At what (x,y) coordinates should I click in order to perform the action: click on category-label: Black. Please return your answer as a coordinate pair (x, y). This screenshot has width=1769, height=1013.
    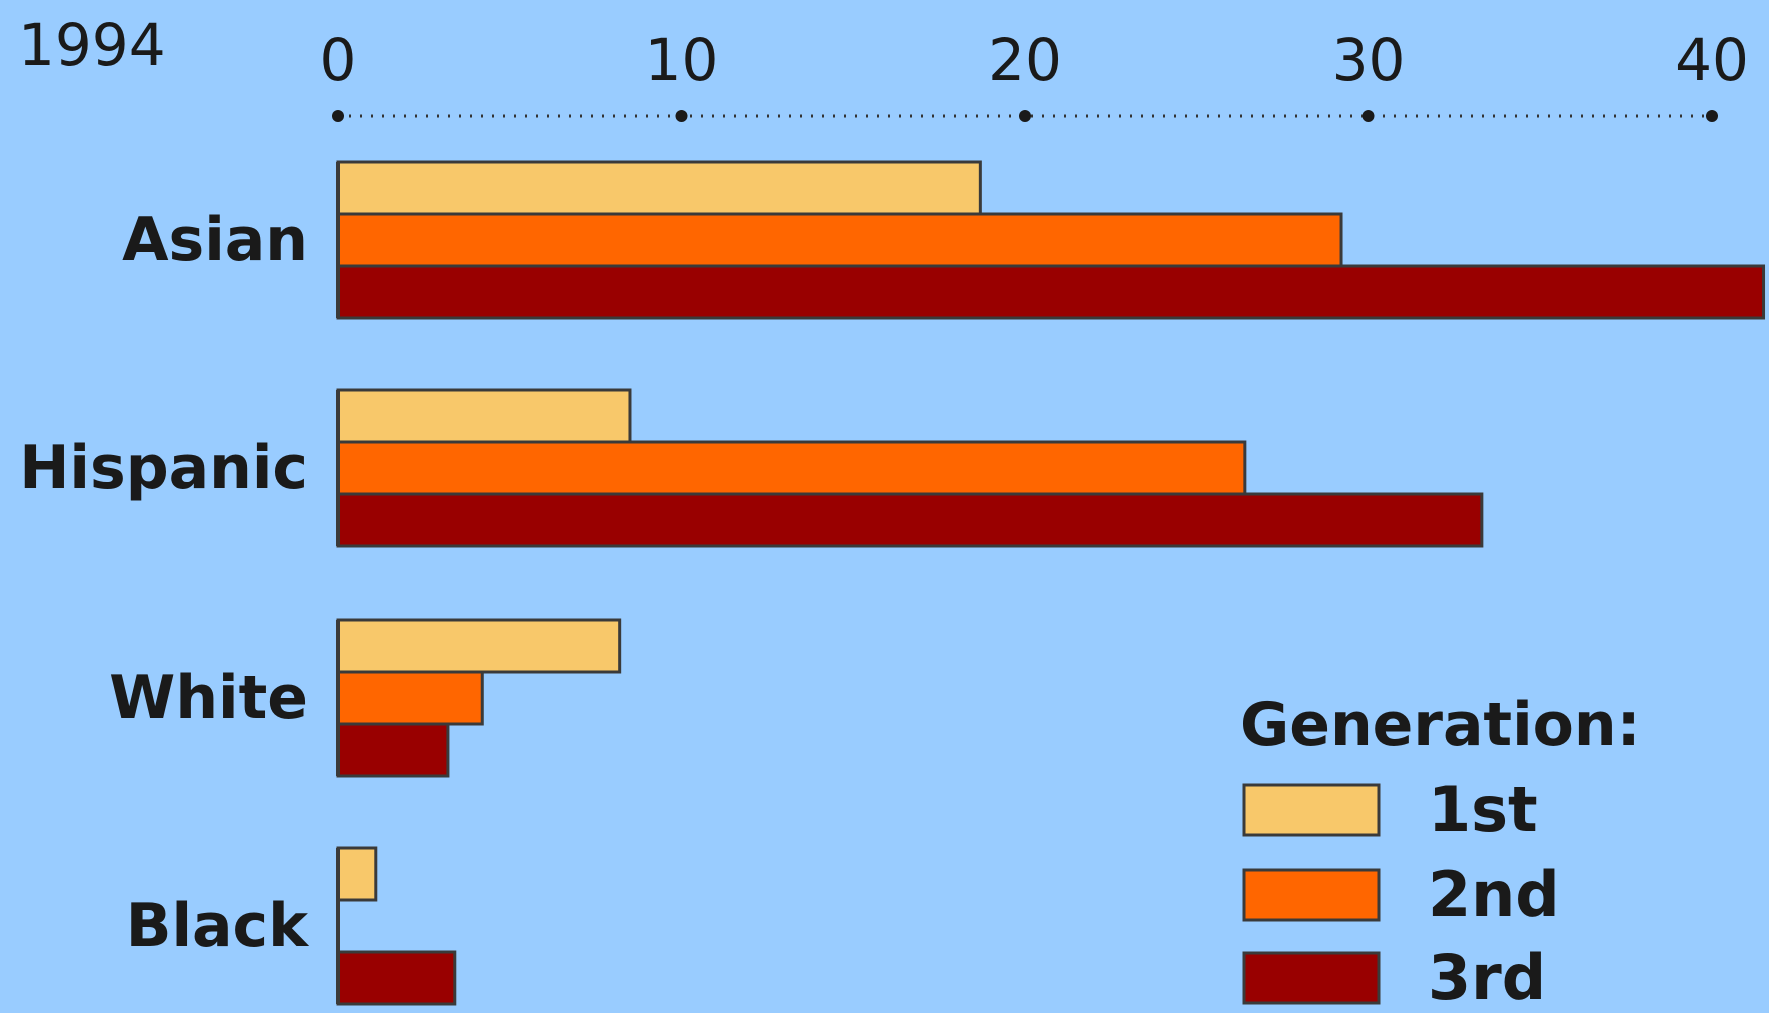
    Looking at the image, I should click on (218, 926).